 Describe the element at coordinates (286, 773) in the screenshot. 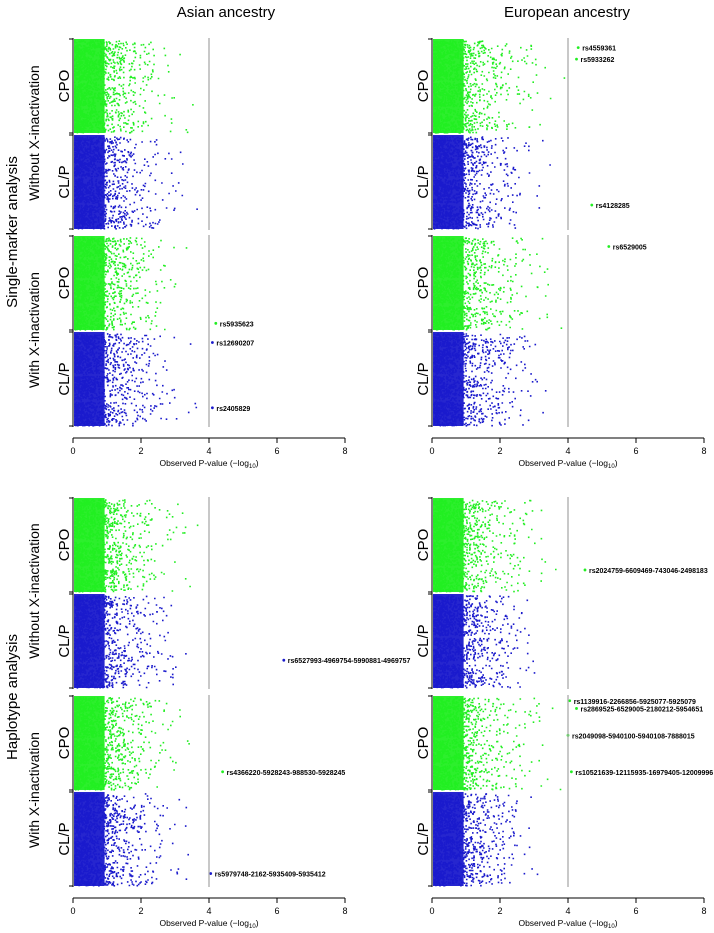

I see `point-label: rs4366220-5928243-988530-5928245` at that location.